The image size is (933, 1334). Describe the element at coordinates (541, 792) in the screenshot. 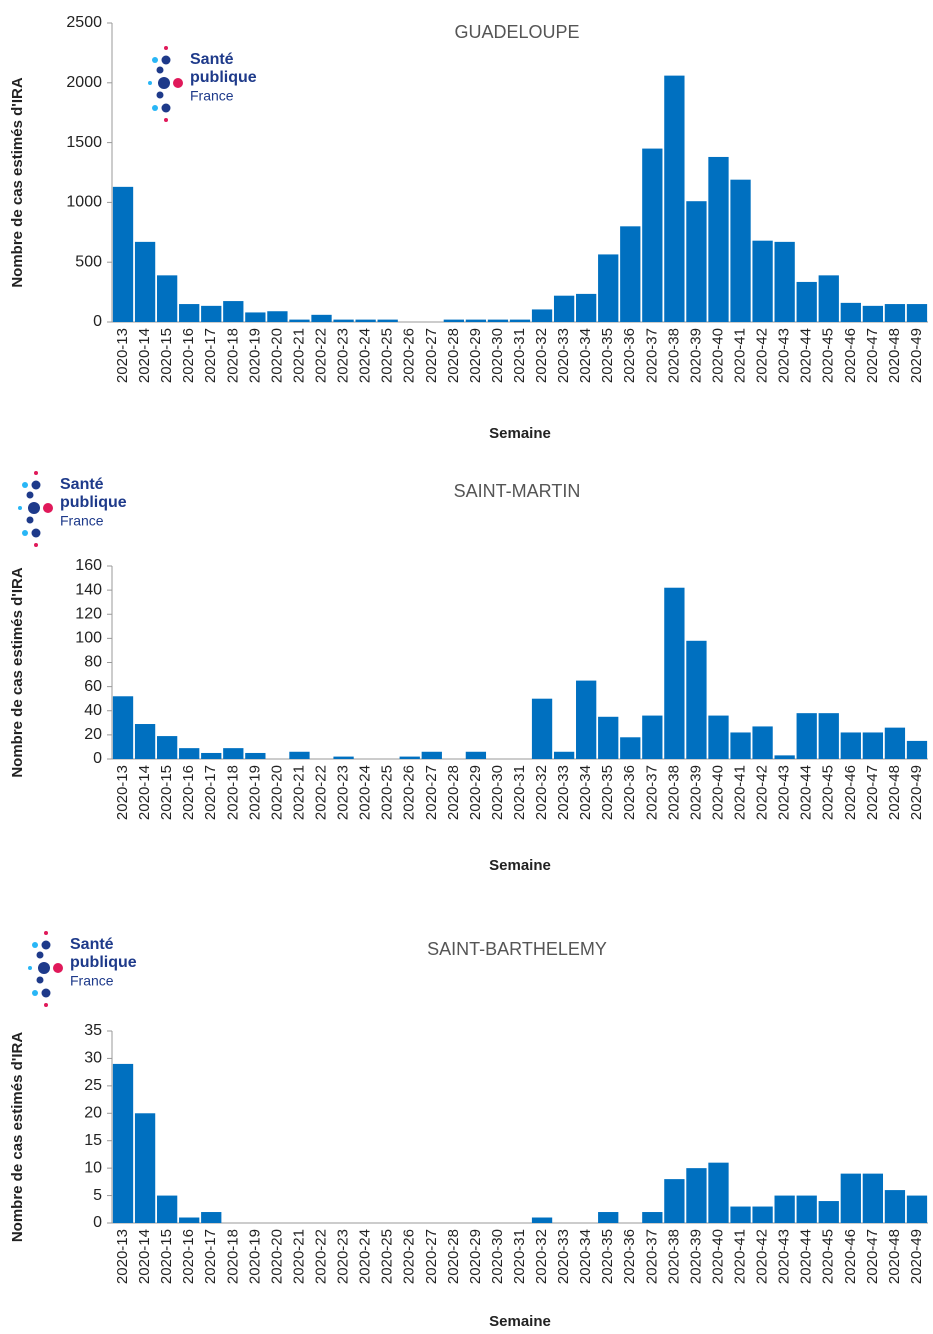

I see `x-tick-label: 2020-32` at that location.